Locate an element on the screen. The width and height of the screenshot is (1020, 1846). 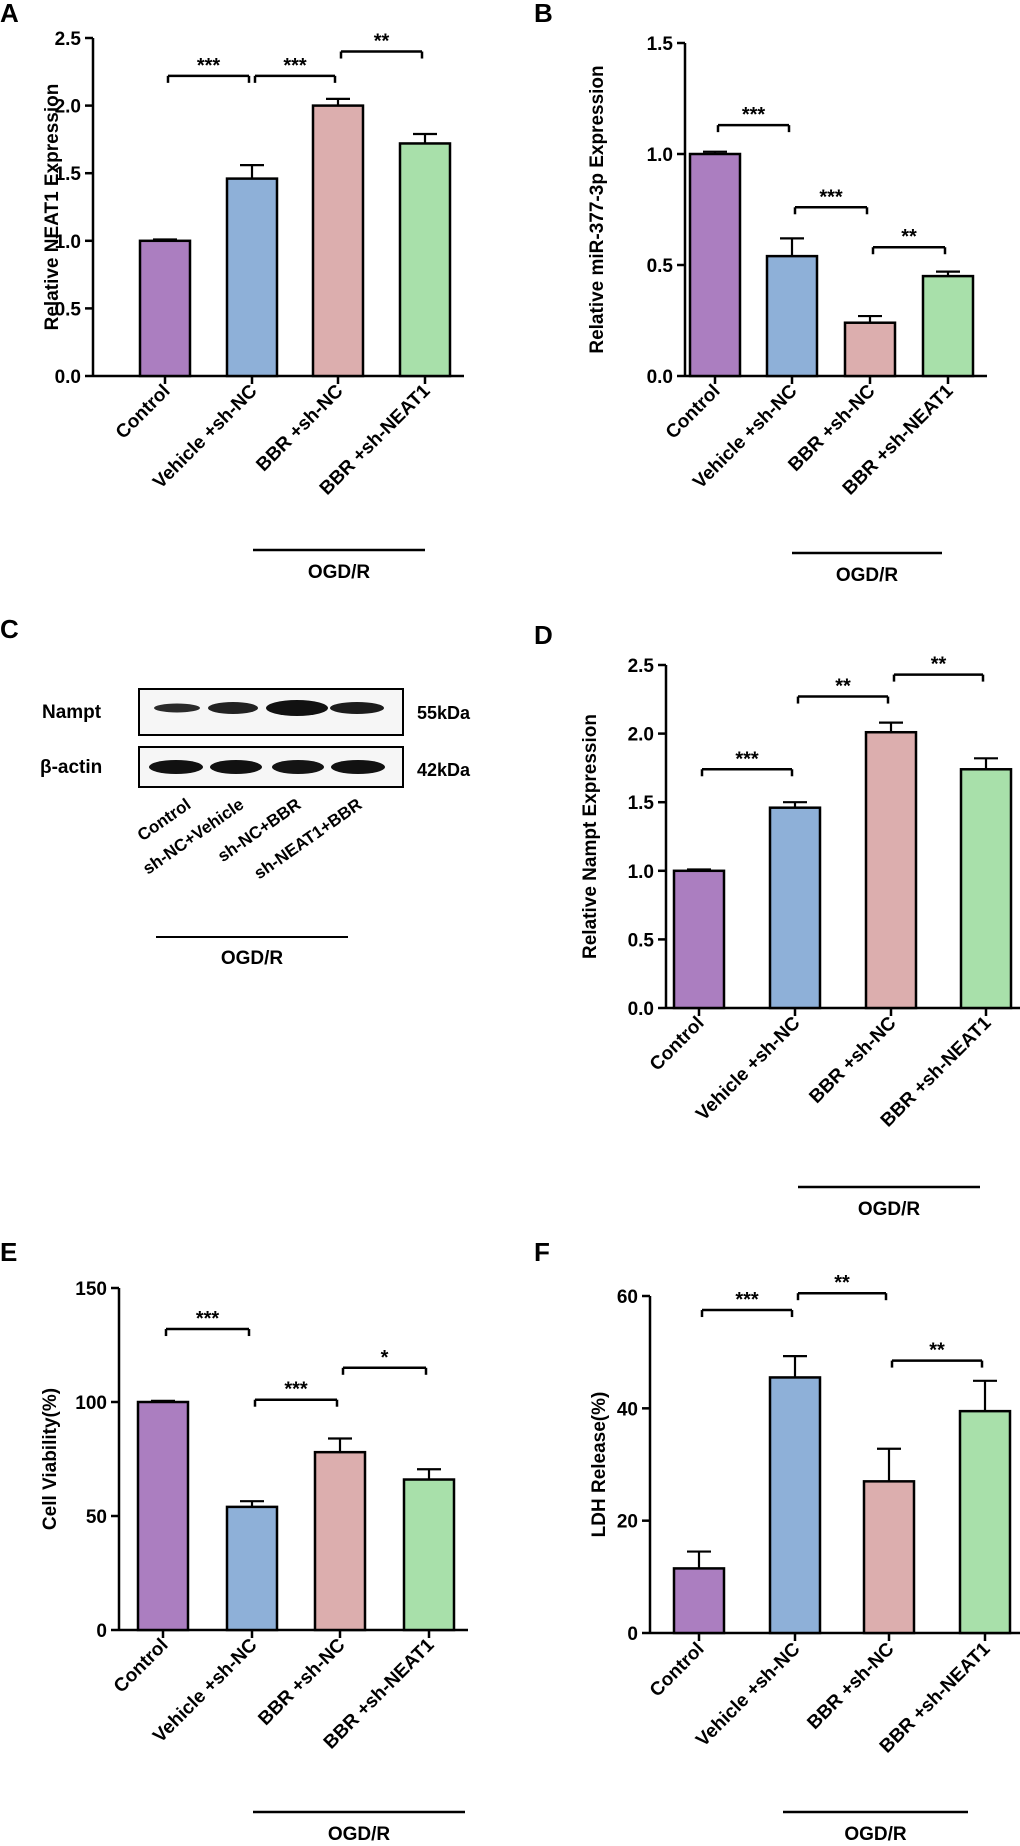
blot-size-label: 55kDa is located at coordinates (444, 713).